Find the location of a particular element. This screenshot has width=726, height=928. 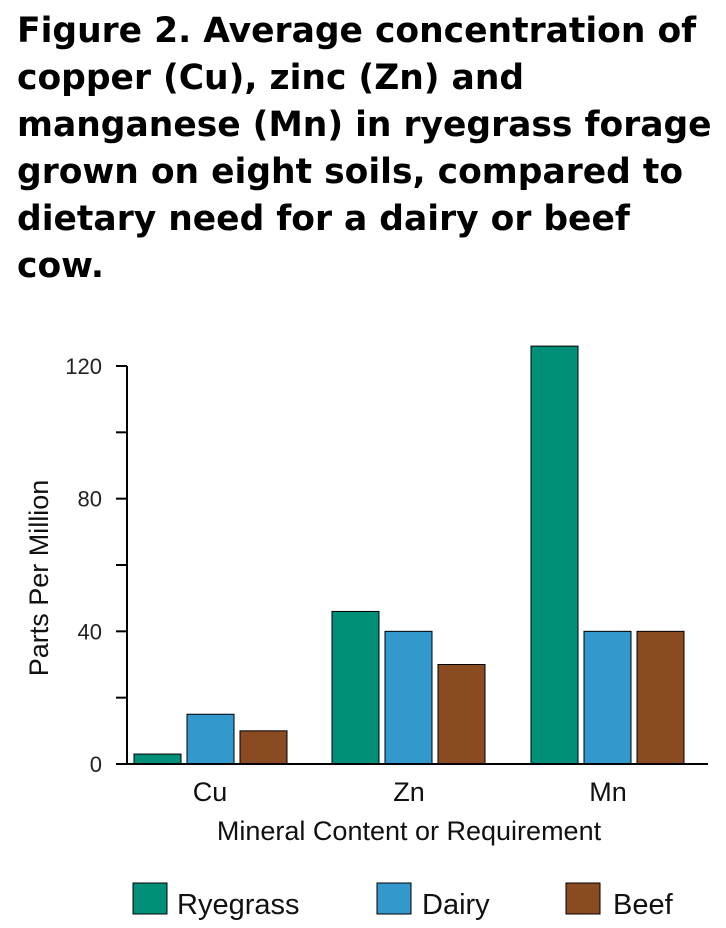

x-category-label: Zn is located at coordinates (409, 792).